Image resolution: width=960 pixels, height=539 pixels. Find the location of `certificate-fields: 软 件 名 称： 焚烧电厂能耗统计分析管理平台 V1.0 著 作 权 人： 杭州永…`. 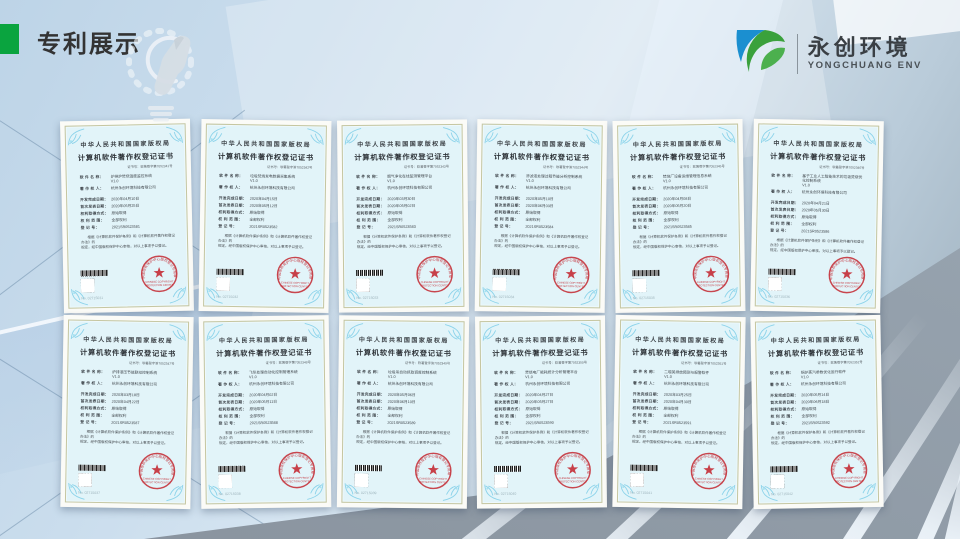

certificate-fields: 软 件 名 称： 焚烧电厂能耗统计分析管理平台 V1.0 著 作 权 人： 杭州永… is located at coordinates (541, 398).